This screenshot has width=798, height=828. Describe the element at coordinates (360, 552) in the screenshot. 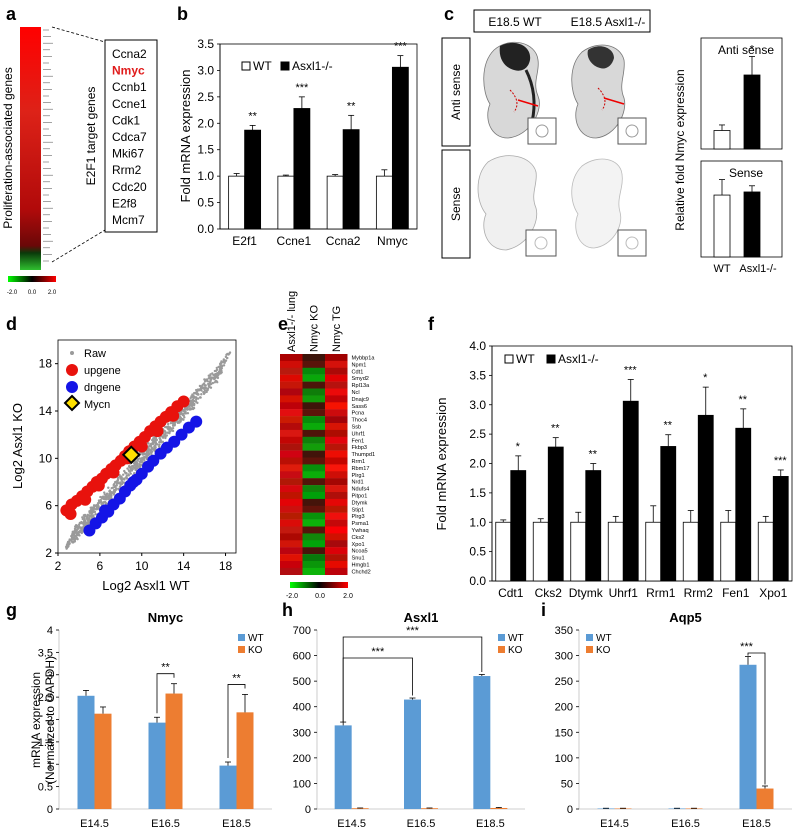

I see `heatmap-gene-label: Ncoa5` at that location.